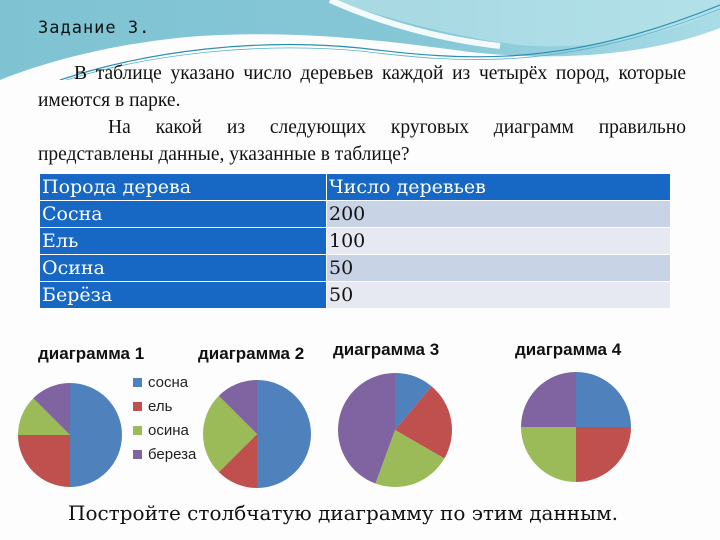  I want to click on legend-label: ель, so click(160, 406).